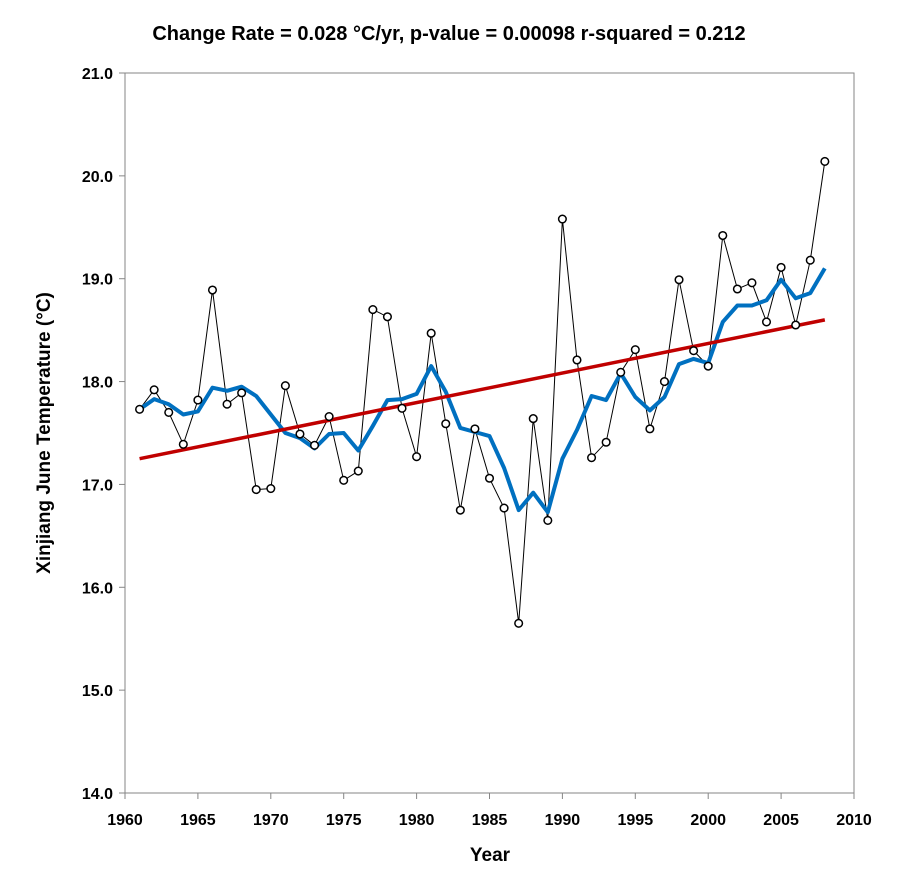 The width and height of the screenshot is (900, 895). Describe the element at coordinates (97, 383) in the screenshot. I see `y-tick-label: 18.0` at that location.